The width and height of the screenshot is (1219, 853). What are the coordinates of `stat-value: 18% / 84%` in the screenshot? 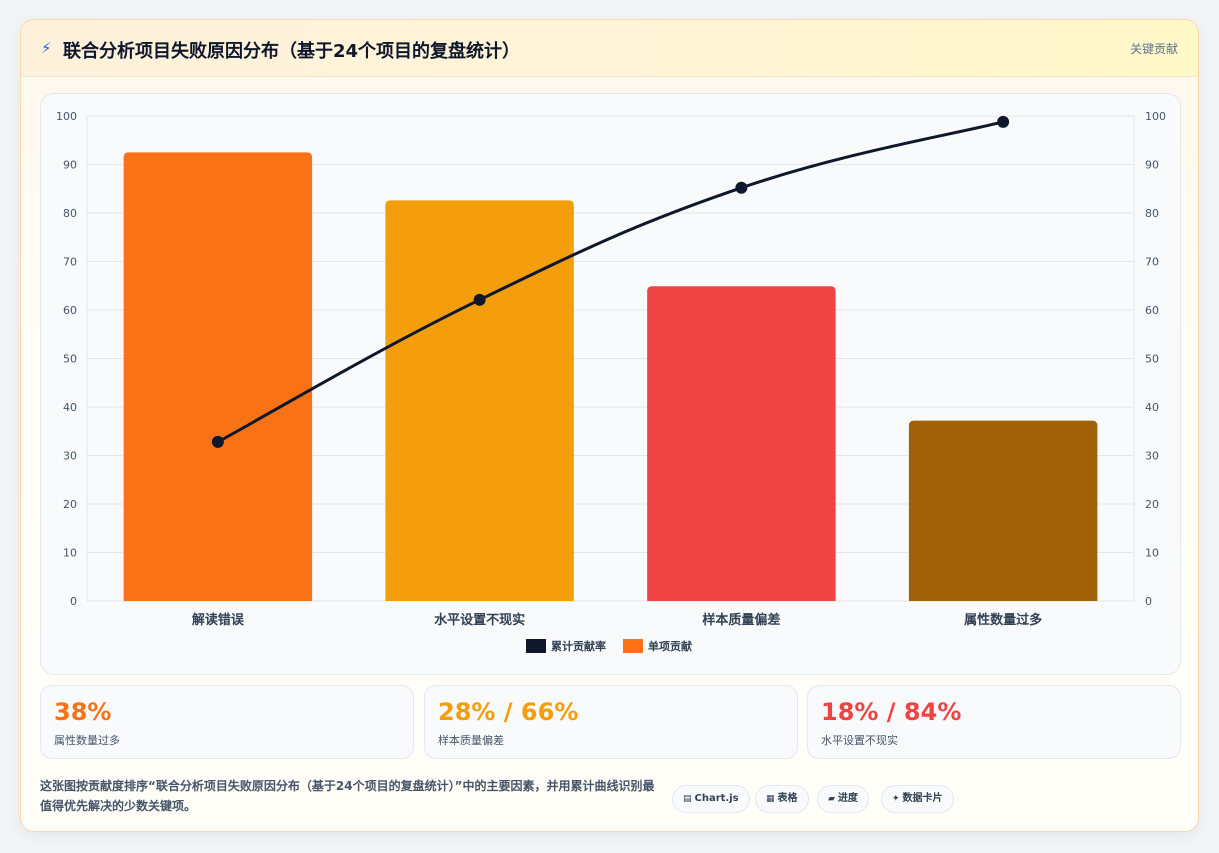 It's located at (891, 712).